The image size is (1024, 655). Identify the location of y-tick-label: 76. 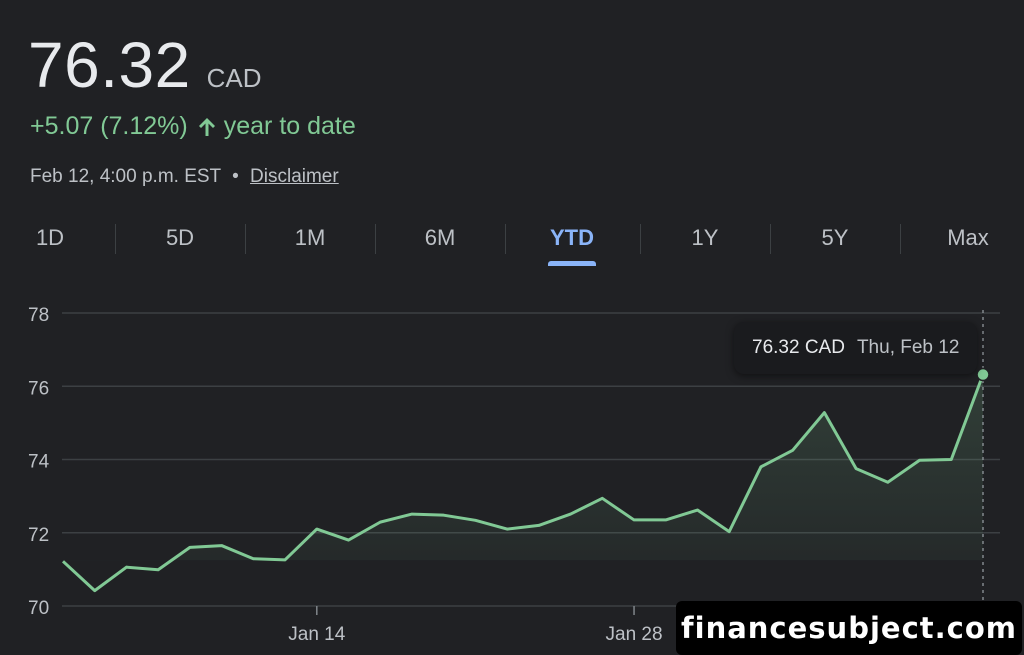
(38, 388).